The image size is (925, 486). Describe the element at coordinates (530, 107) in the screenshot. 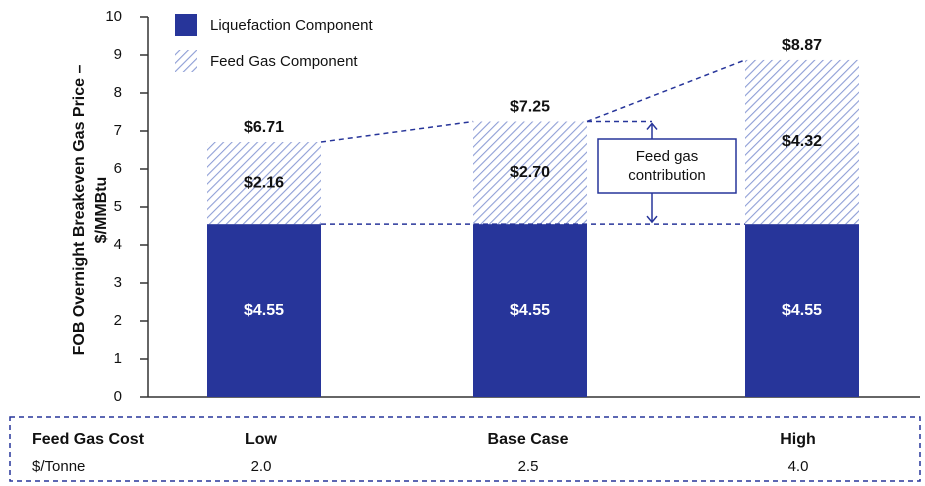

I see `total-label: $7.25` at that location.